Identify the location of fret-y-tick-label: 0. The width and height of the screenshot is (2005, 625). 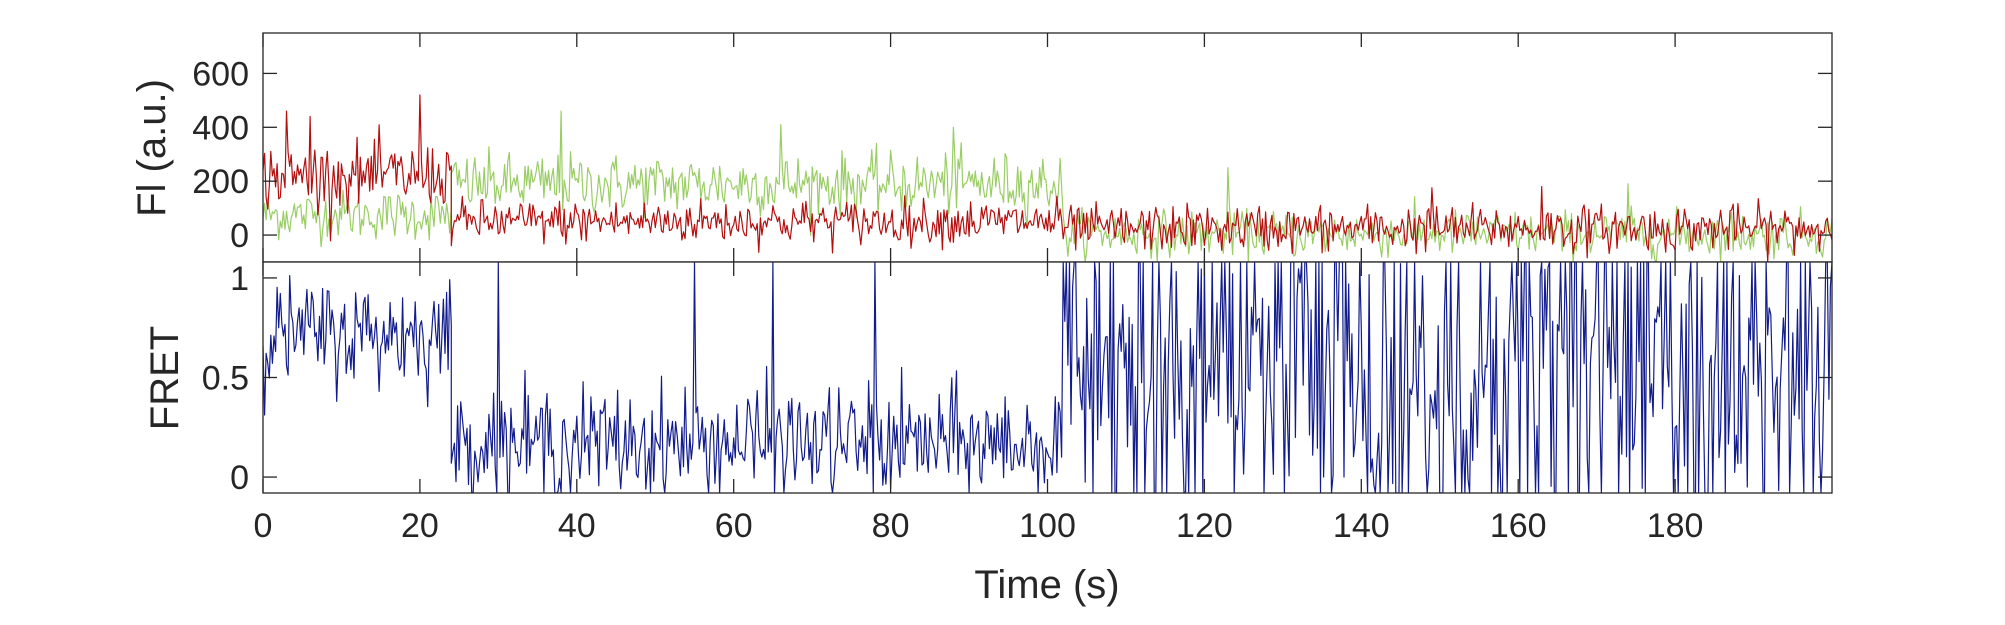
(239, 478).